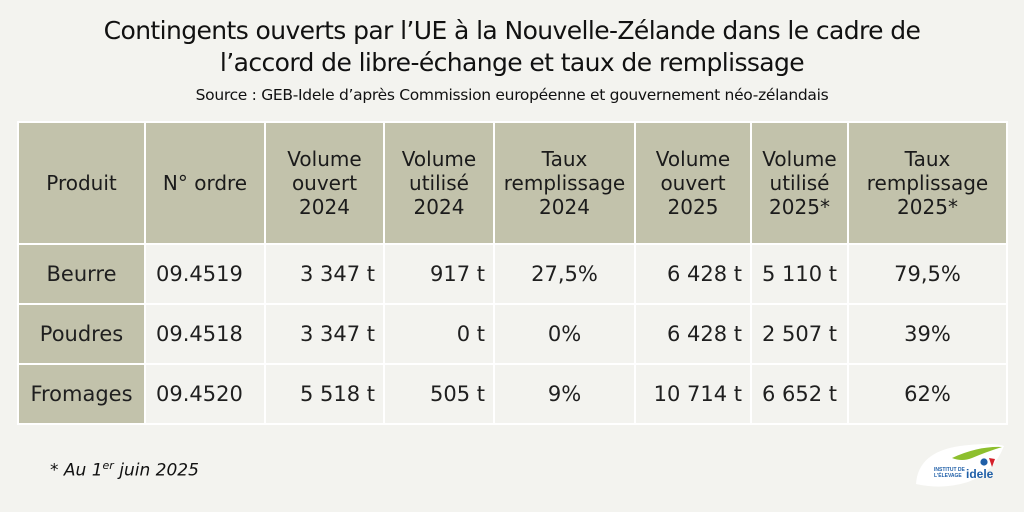  Describe the element at coordinates (564, 274) in the screenshot. I see `table-cell: 27,5%` at that location.